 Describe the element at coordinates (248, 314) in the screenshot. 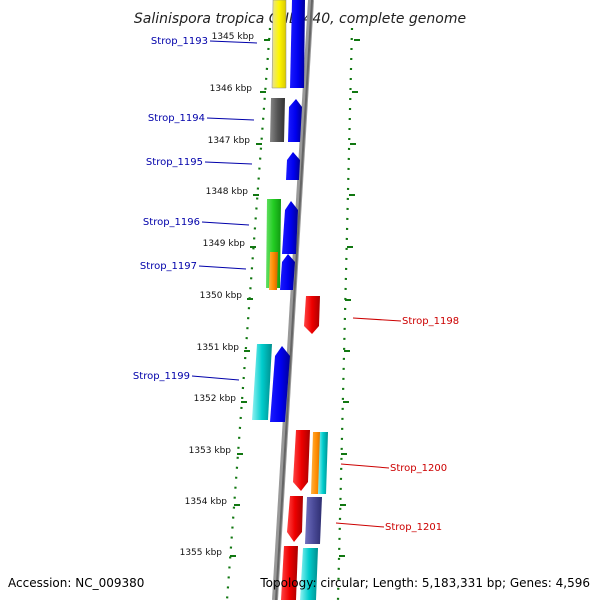

I see `inner-dotted-track` at that location.